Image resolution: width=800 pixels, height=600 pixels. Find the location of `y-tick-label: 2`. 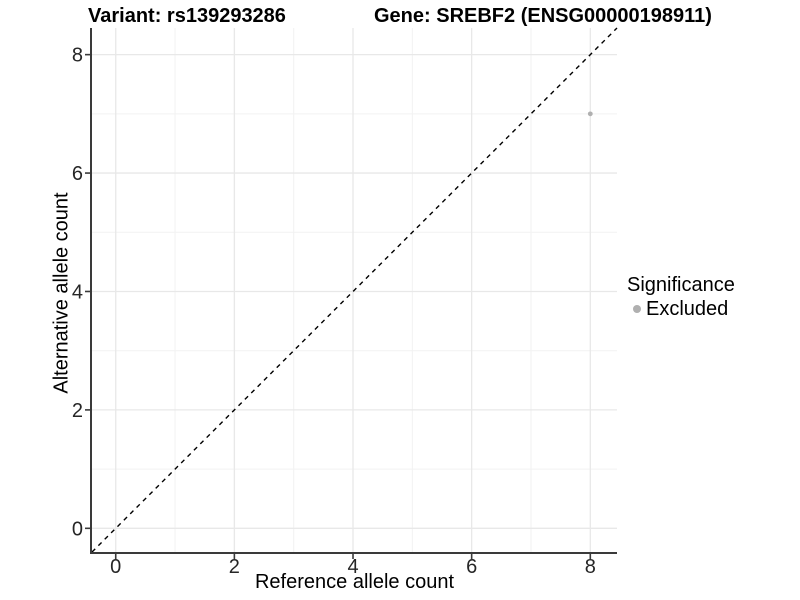

y-tick-label: 2 is located at coordinates (77, 411).